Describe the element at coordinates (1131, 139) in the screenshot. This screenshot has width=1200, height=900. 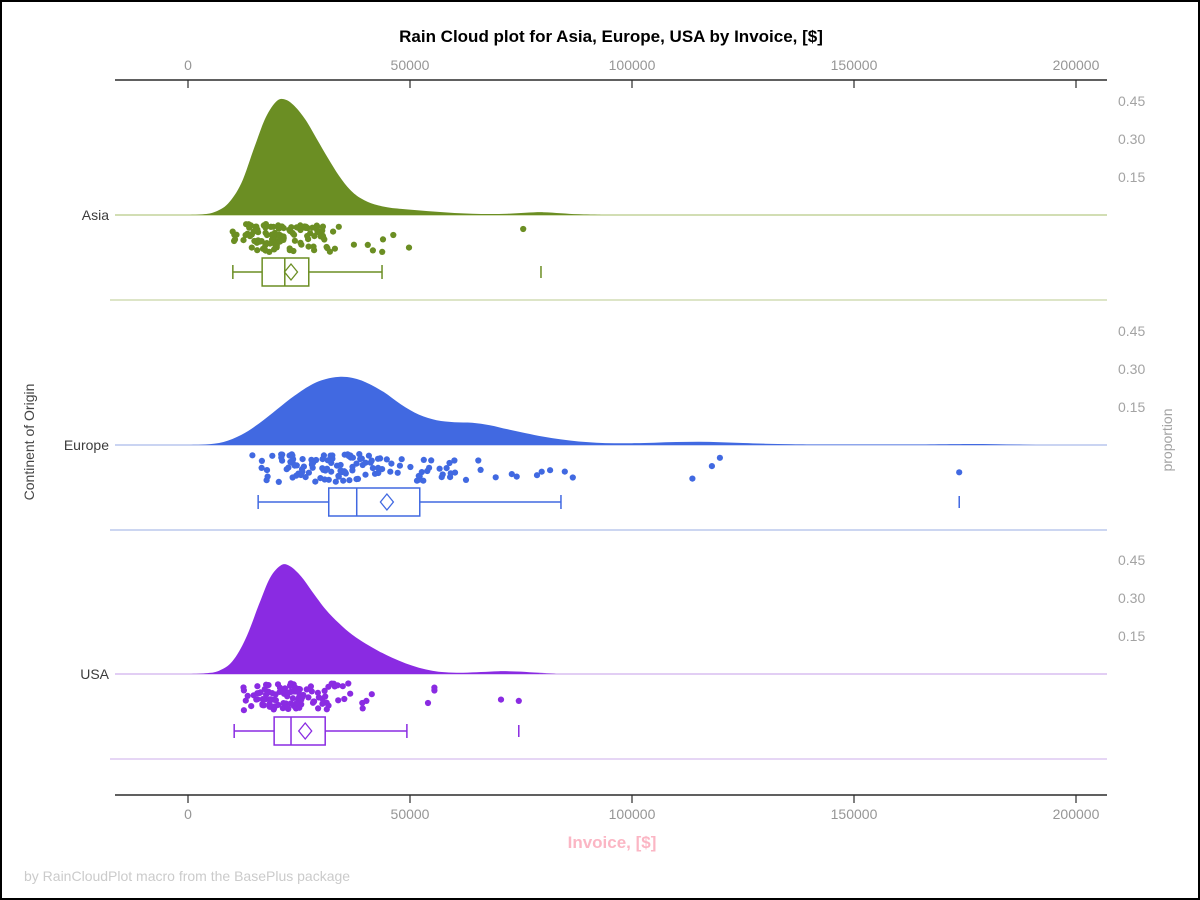
I see `proportion-axis-asia: 0.45 0.30 0.15` at that location.